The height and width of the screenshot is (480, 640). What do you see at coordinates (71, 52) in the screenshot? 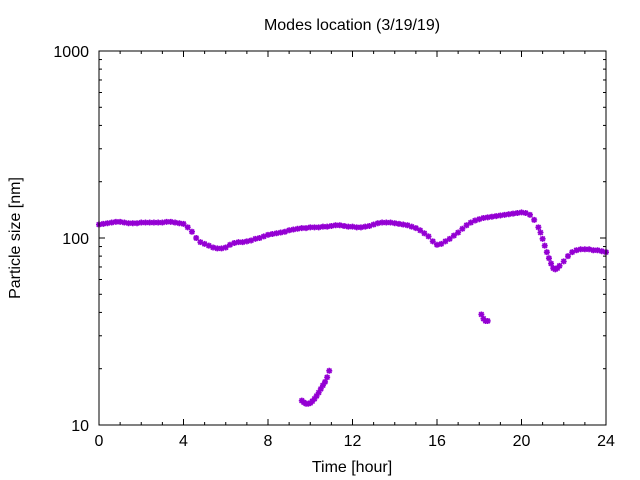
I see `y-tick-label: 1000` at bounding box center [71, 52].